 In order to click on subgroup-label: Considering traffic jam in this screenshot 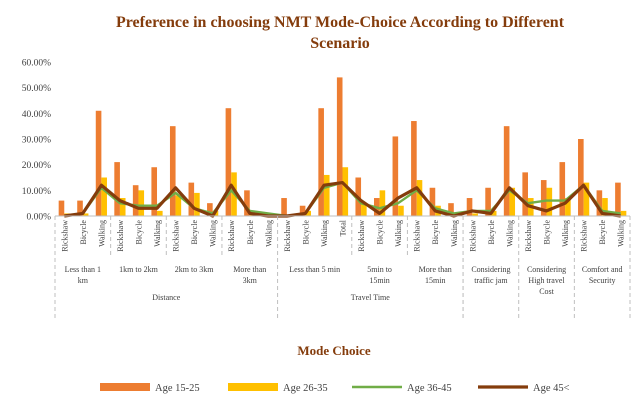, I will do `click(490, 275)`.